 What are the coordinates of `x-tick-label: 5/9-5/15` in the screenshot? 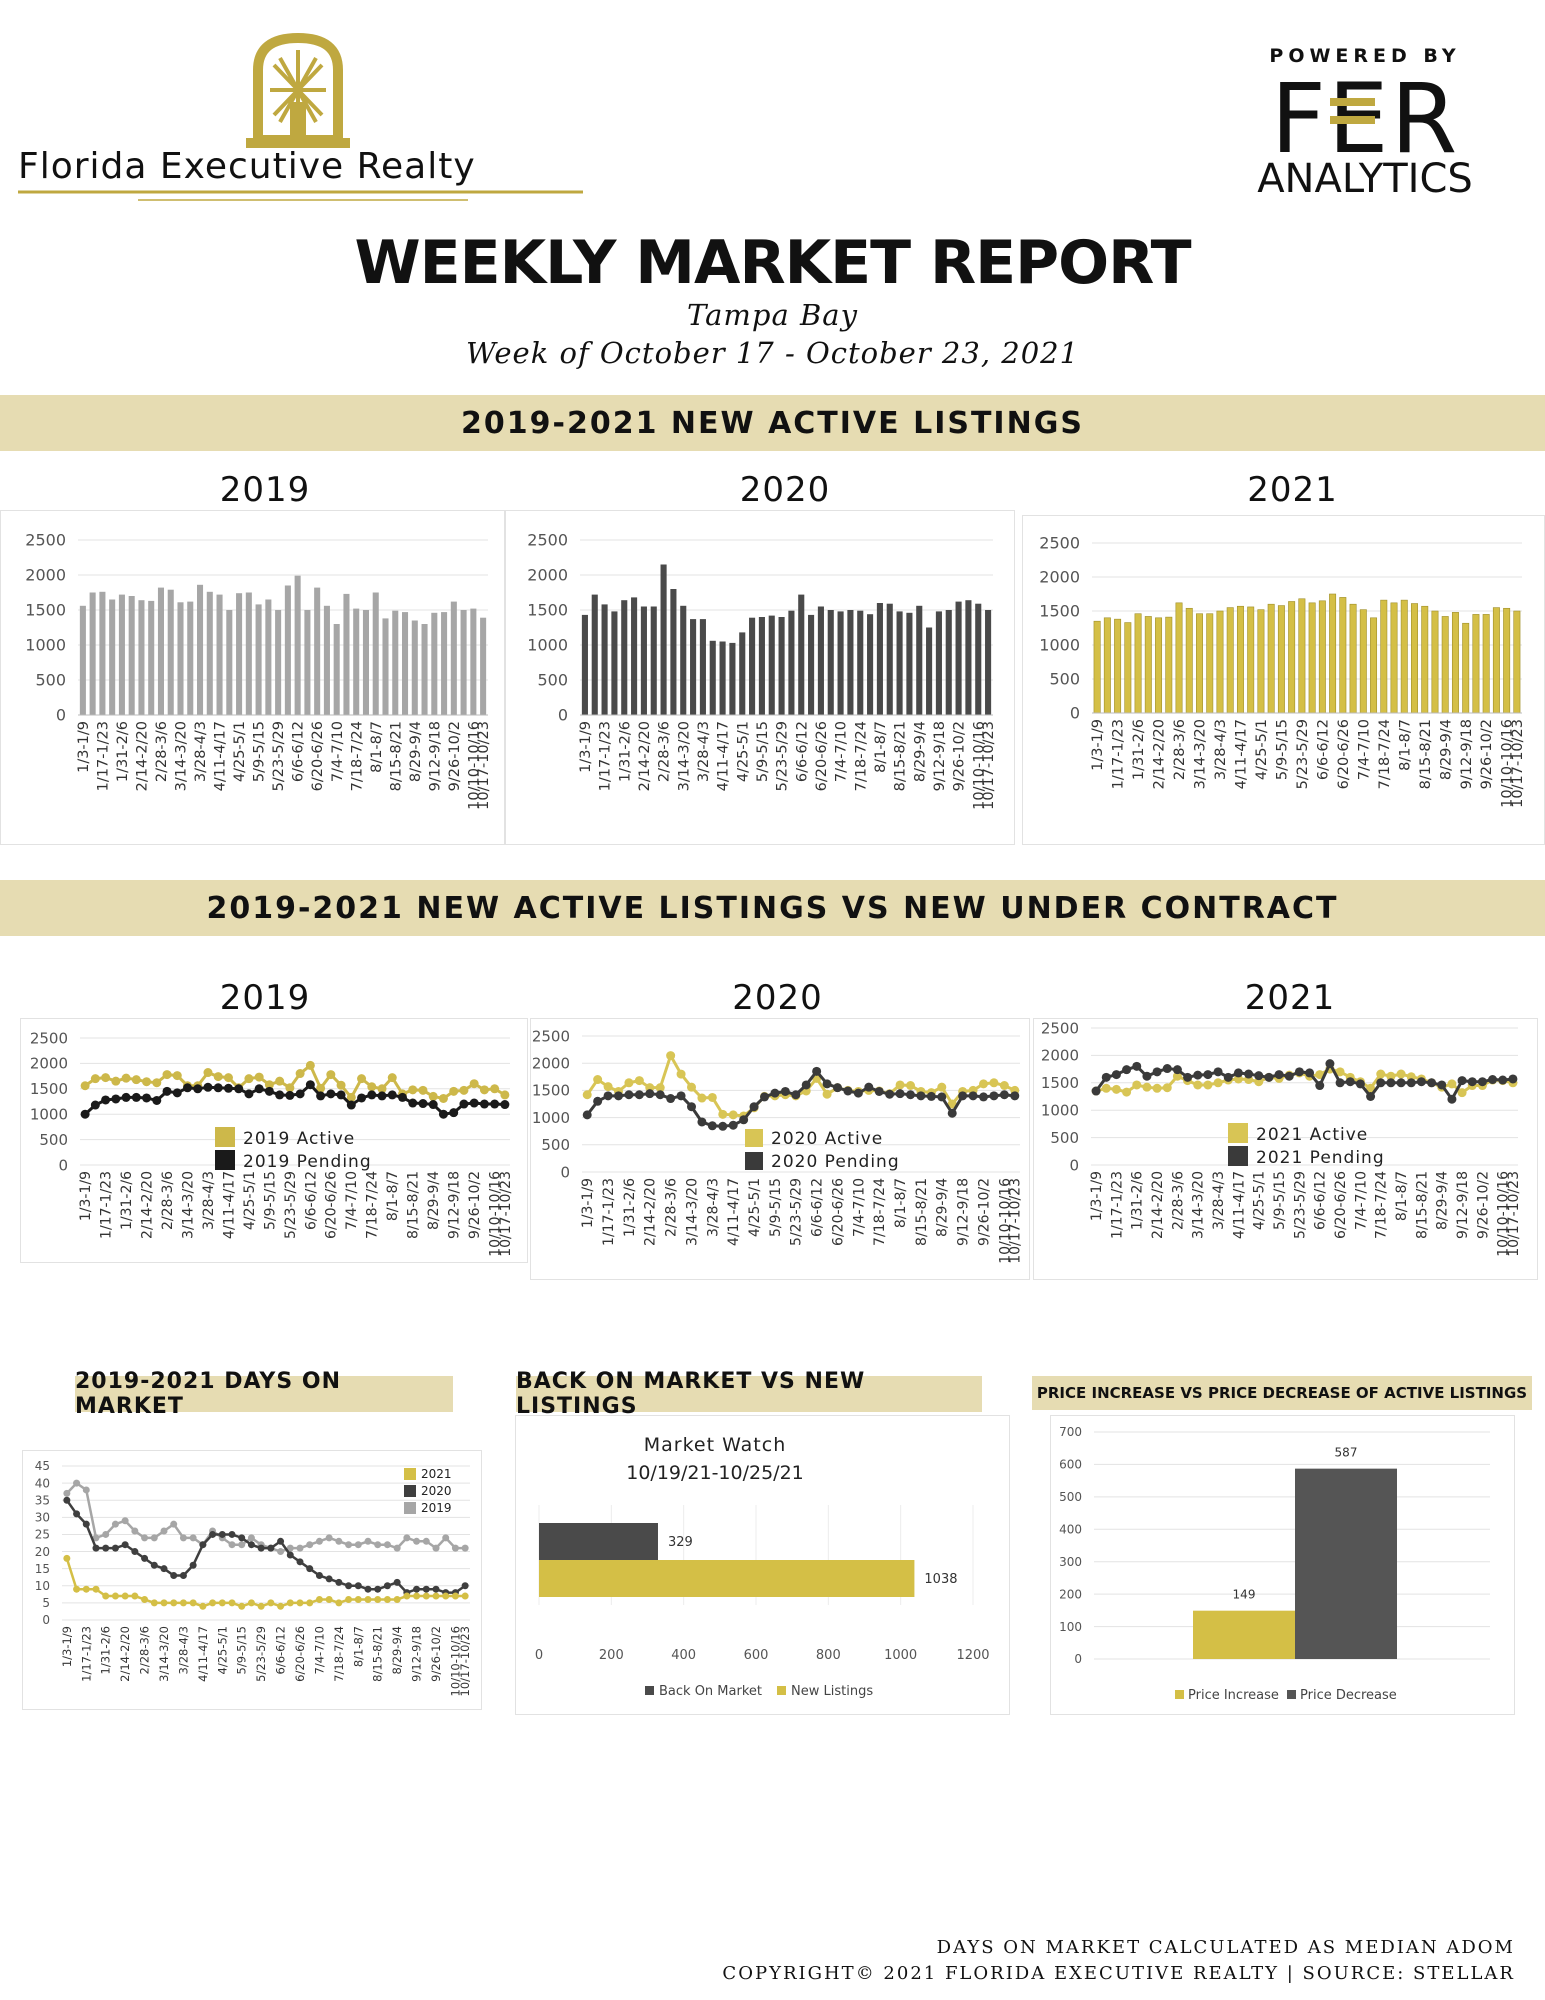 It's located at (776, 1207).